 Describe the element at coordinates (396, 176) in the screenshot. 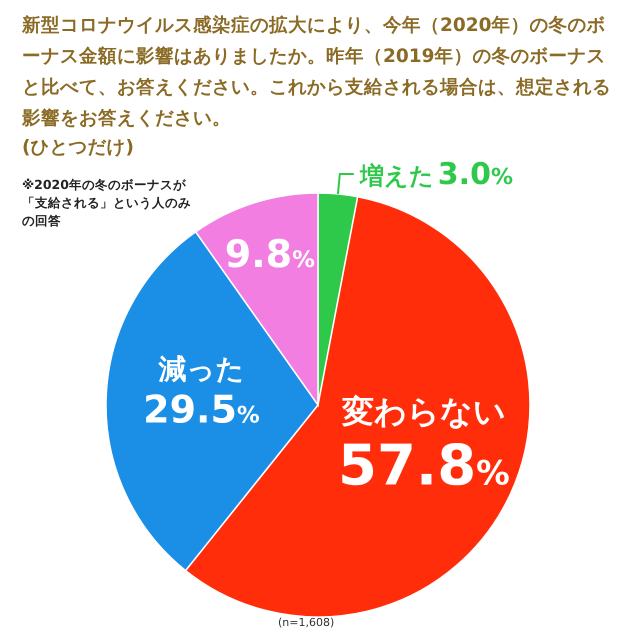

I see `slice-label: 増えた` at that location.